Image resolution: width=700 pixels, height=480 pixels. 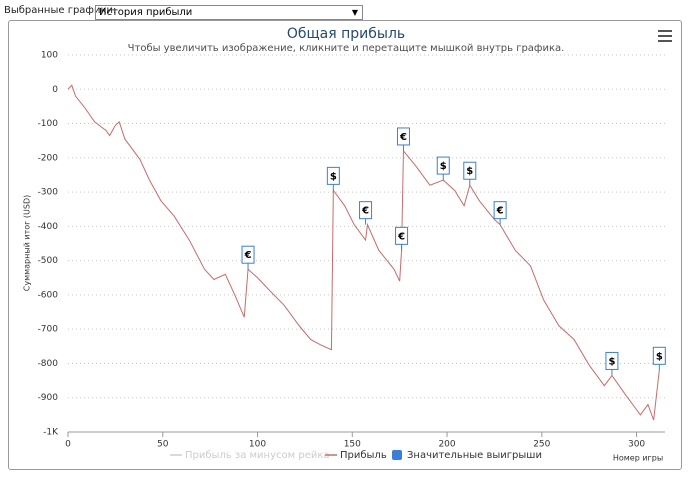 I want to click on y-tick-label: -100, so click(x=48, y=124).